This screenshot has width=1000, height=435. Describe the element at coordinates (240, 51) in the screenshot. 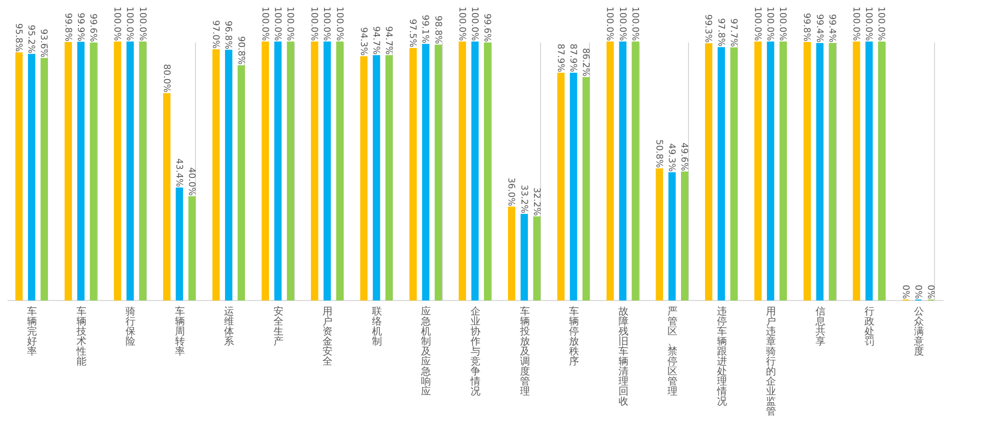

I see `data-label: 90.8%` at that location.